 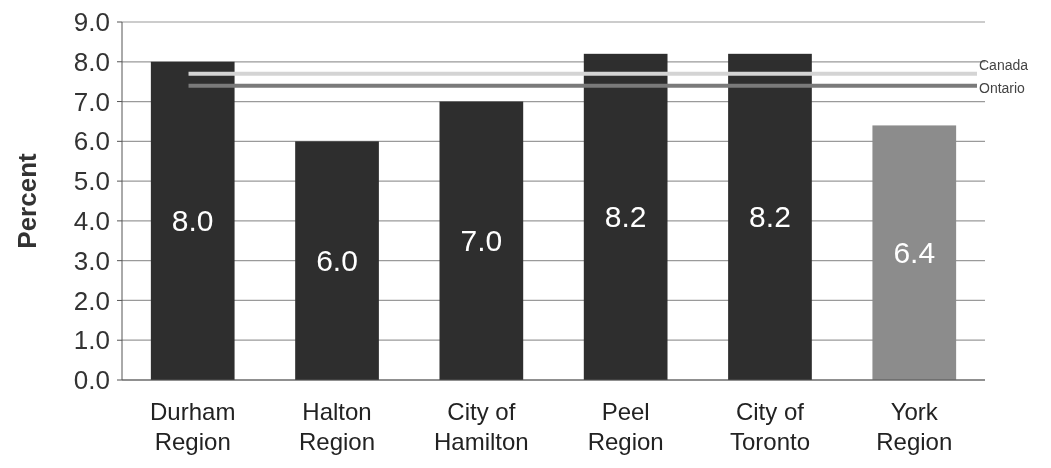 I want to click on data-label: 6.4, so click(x=914, y=252).